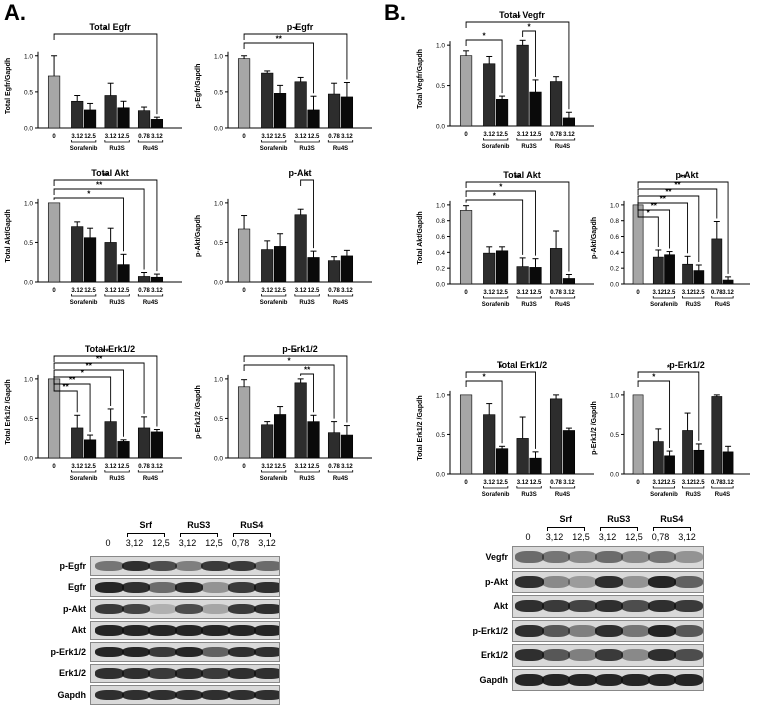  Describe the element at coordinates (279, 39) in the screenshot. I see `significance-label: **` at that location.